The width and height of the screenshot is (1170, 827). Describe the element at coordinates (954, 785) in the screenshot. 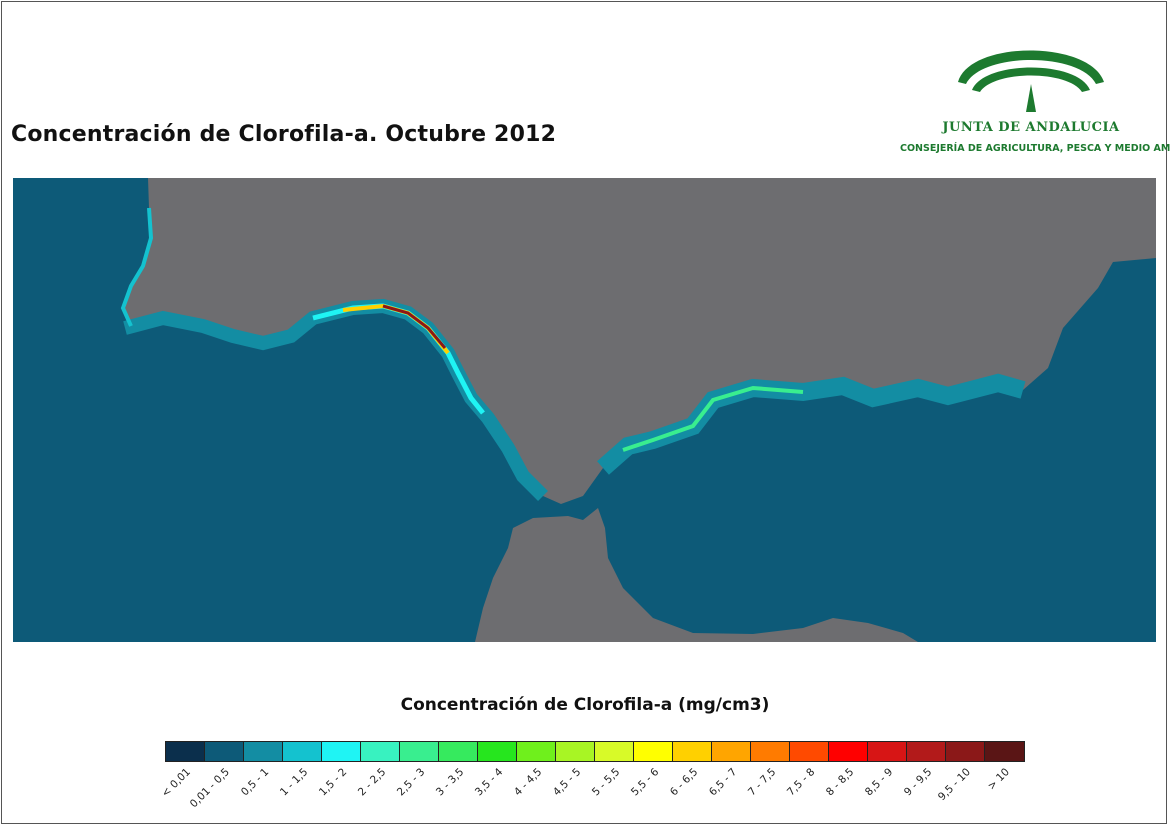

I see `legend-label: 9,5 - 10` at that location.